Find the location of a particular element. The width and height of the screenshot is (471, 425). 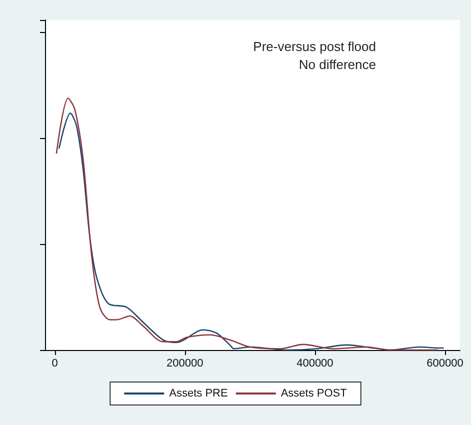

x-tick-label: 400000 is located at coordinates (315, 364).